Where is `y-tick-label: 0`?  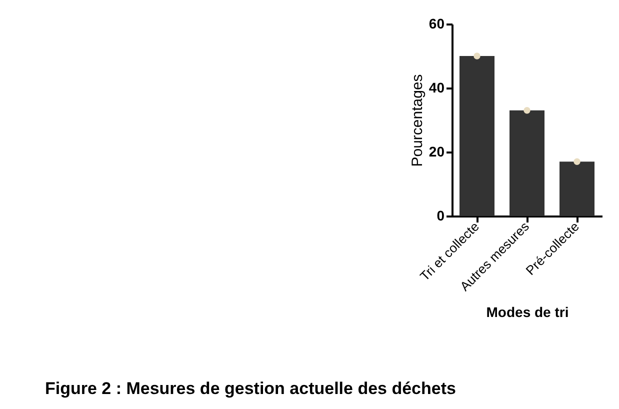 y-tick-label: 0 is located at coordinates (440, 216).